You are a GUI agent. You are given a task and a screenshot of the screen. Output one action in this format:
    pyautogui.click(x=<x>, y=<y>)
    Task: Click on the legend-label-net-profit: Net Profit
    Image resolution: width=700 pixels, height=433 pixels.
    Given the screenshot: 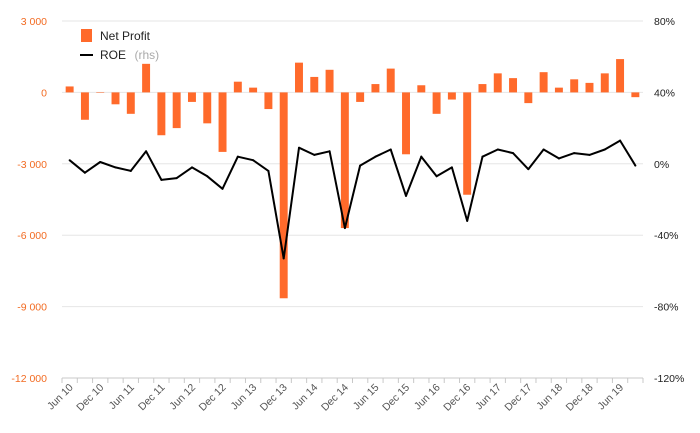 What is the action you would take?
    pyautogui.click(x=125, y=36)
    